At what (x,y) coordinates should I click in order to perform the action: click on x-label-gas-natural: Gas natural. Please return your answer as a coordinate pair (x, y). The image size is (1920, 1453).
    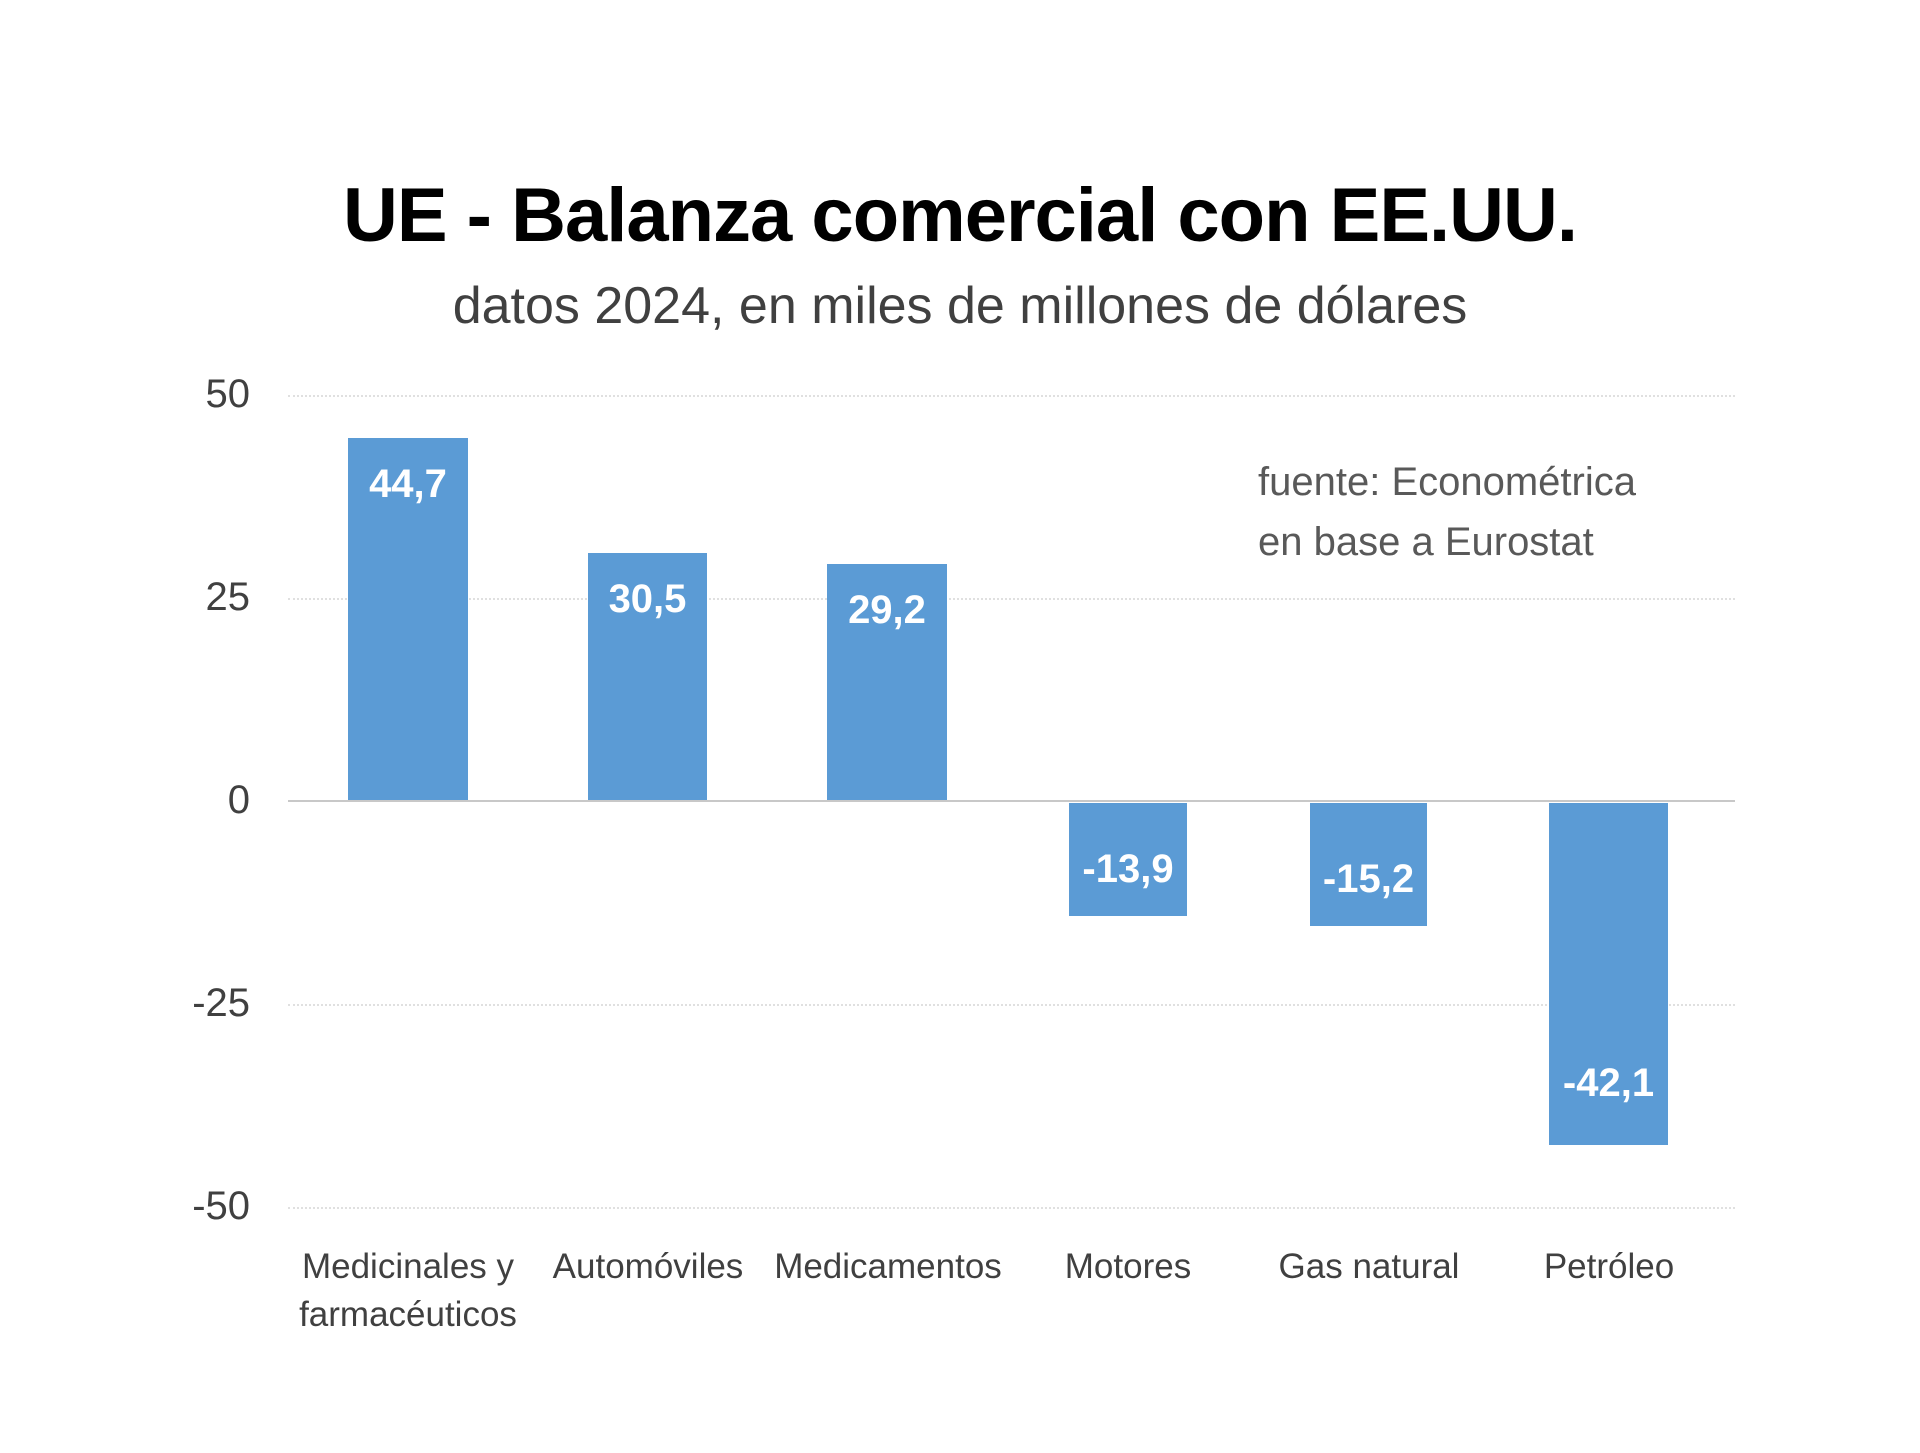
    Looking at the image, I should click on (1369, 1267).